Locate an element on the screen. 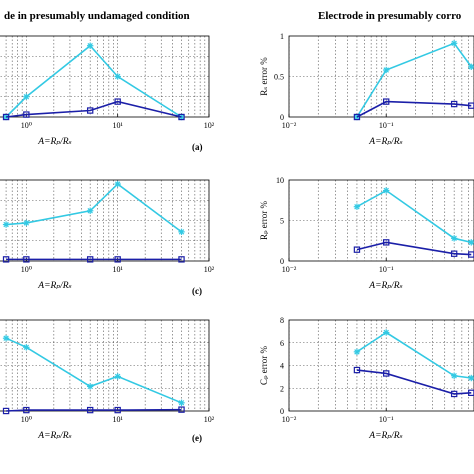  chart-left-c: 10⁰ 10¹ 10² A=Rₚ/Rₛ (c) is located at coordinates (107, 237).